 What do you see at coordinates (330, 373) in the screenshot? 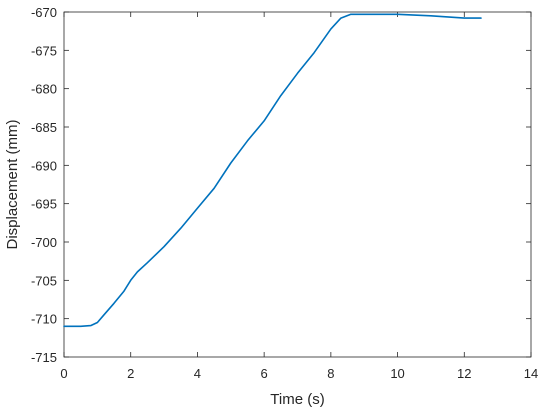
I see `x-tick-label: 8` at bounding box center [330, 373].